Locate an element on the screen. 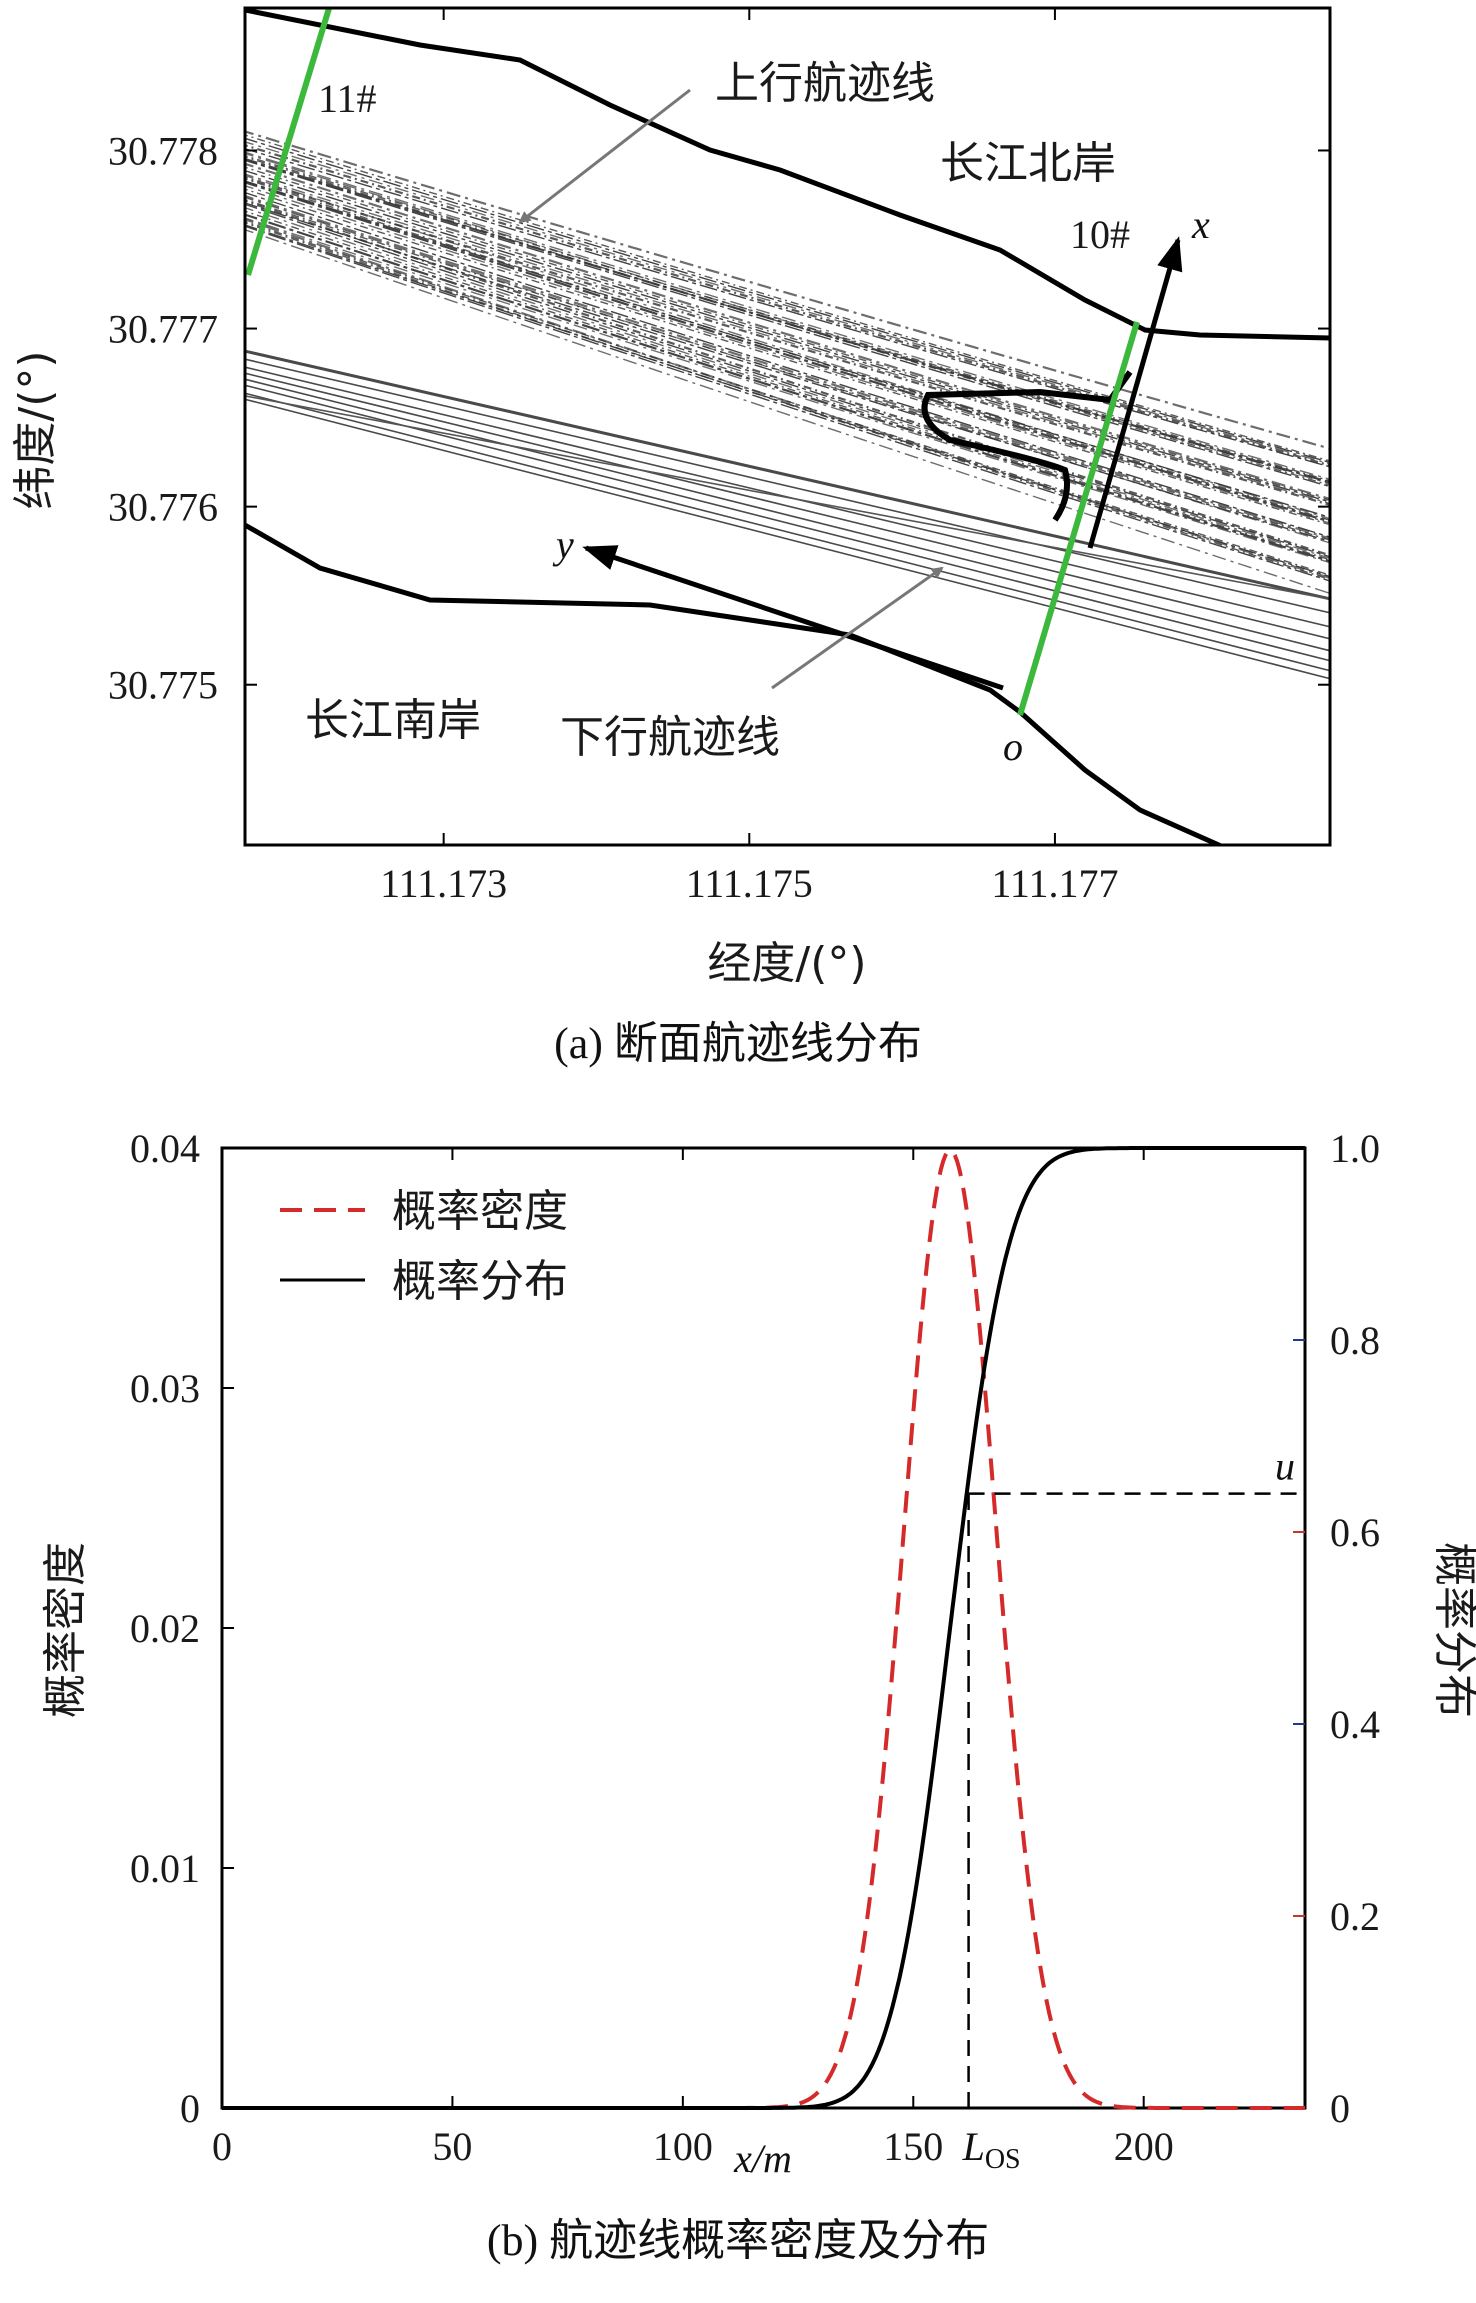 This screenshot has width=1476, height=2303. section-11-line is located at coordinates (289, 142).